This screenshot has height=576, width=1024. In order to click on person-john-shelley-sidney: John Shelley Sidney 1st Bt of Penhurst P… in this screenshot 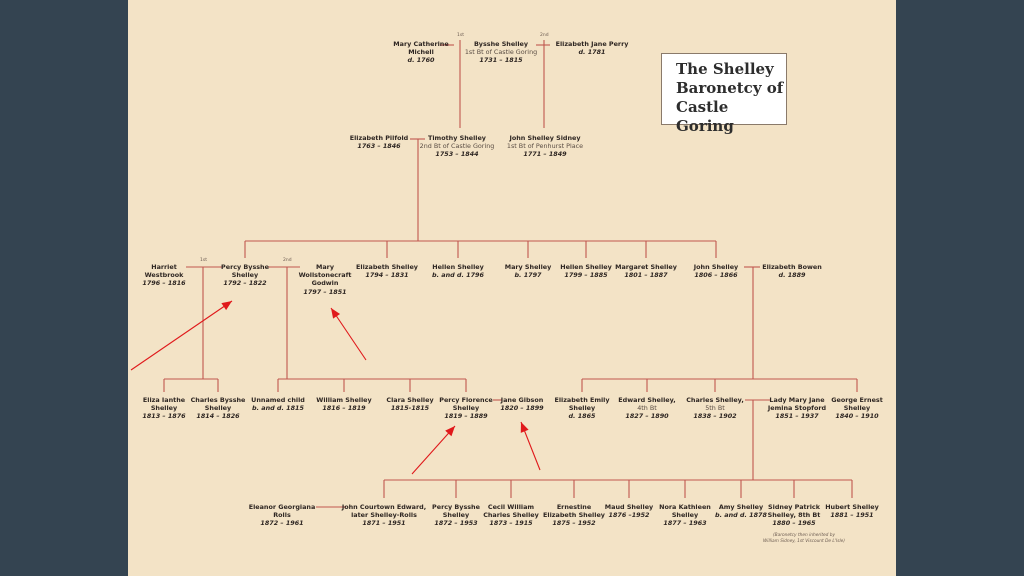, I will do `click(545, 146)`.